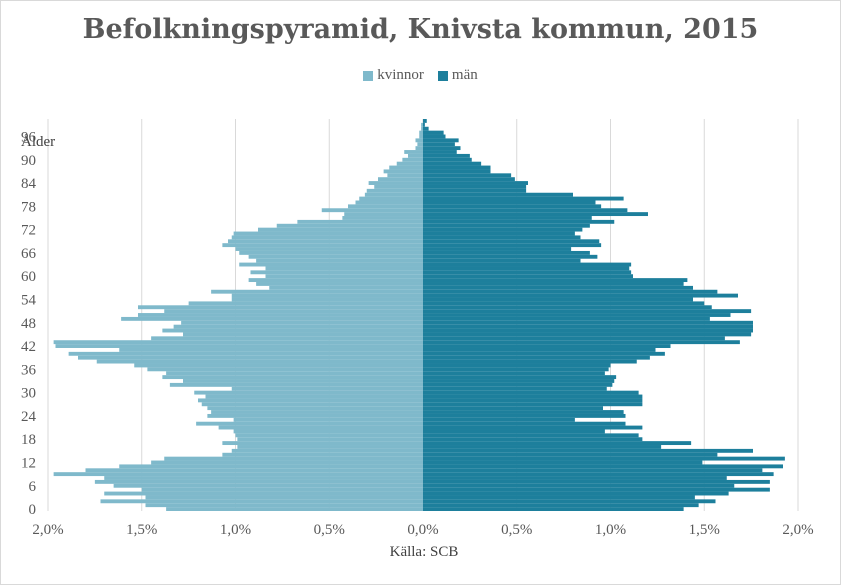 This screenshot has width=841, height=585. I want to click on y-tick-label-5: 30, so click(28, 394).